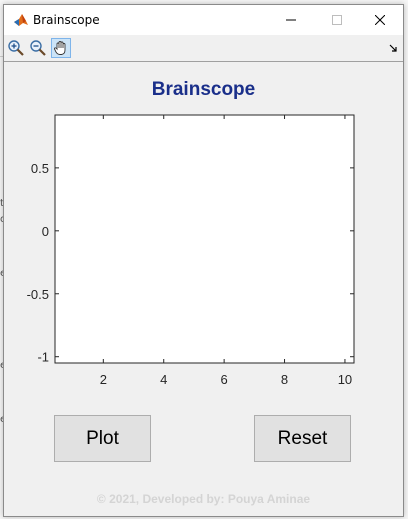  I want to click on zoom-out-tool, so click(38, 48).